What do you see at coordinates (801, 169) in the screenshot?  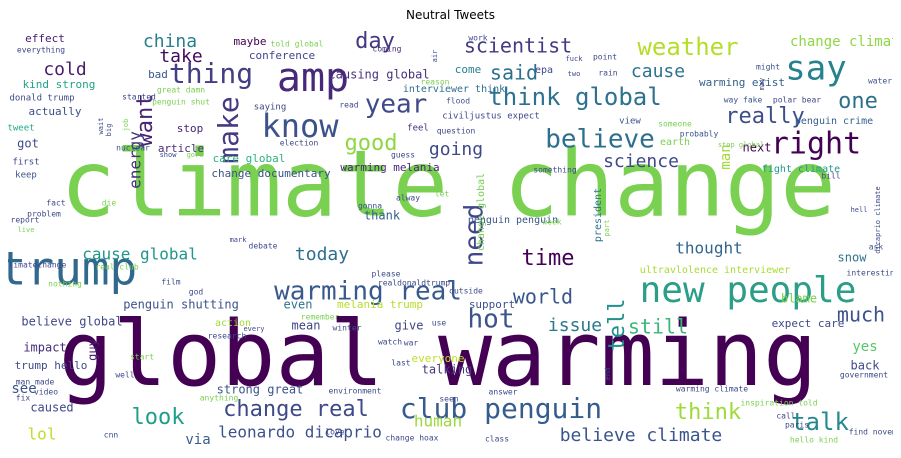 I see `word-fight-climate: fight climate` at bounding box center [801, 169].